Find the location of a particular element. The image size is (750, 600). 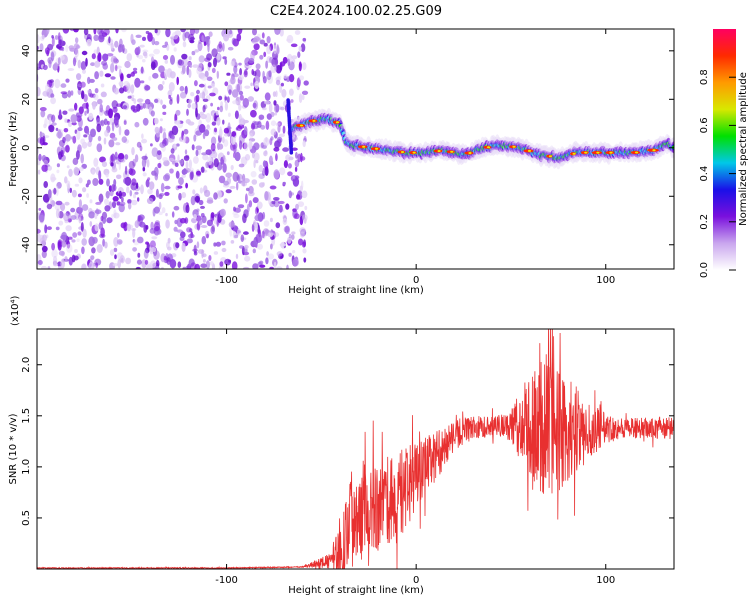

colorbar-tick-label: 0.6 is located at coordinates (704, 125).